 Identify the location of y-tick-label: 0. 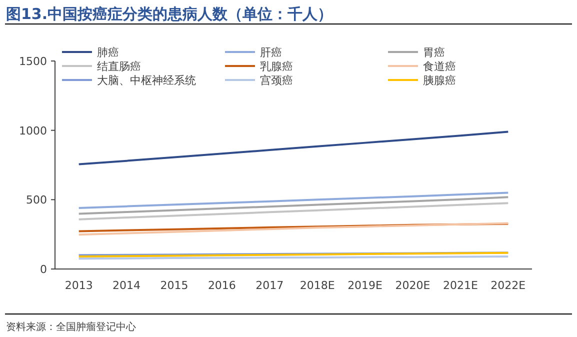
(43, 269).